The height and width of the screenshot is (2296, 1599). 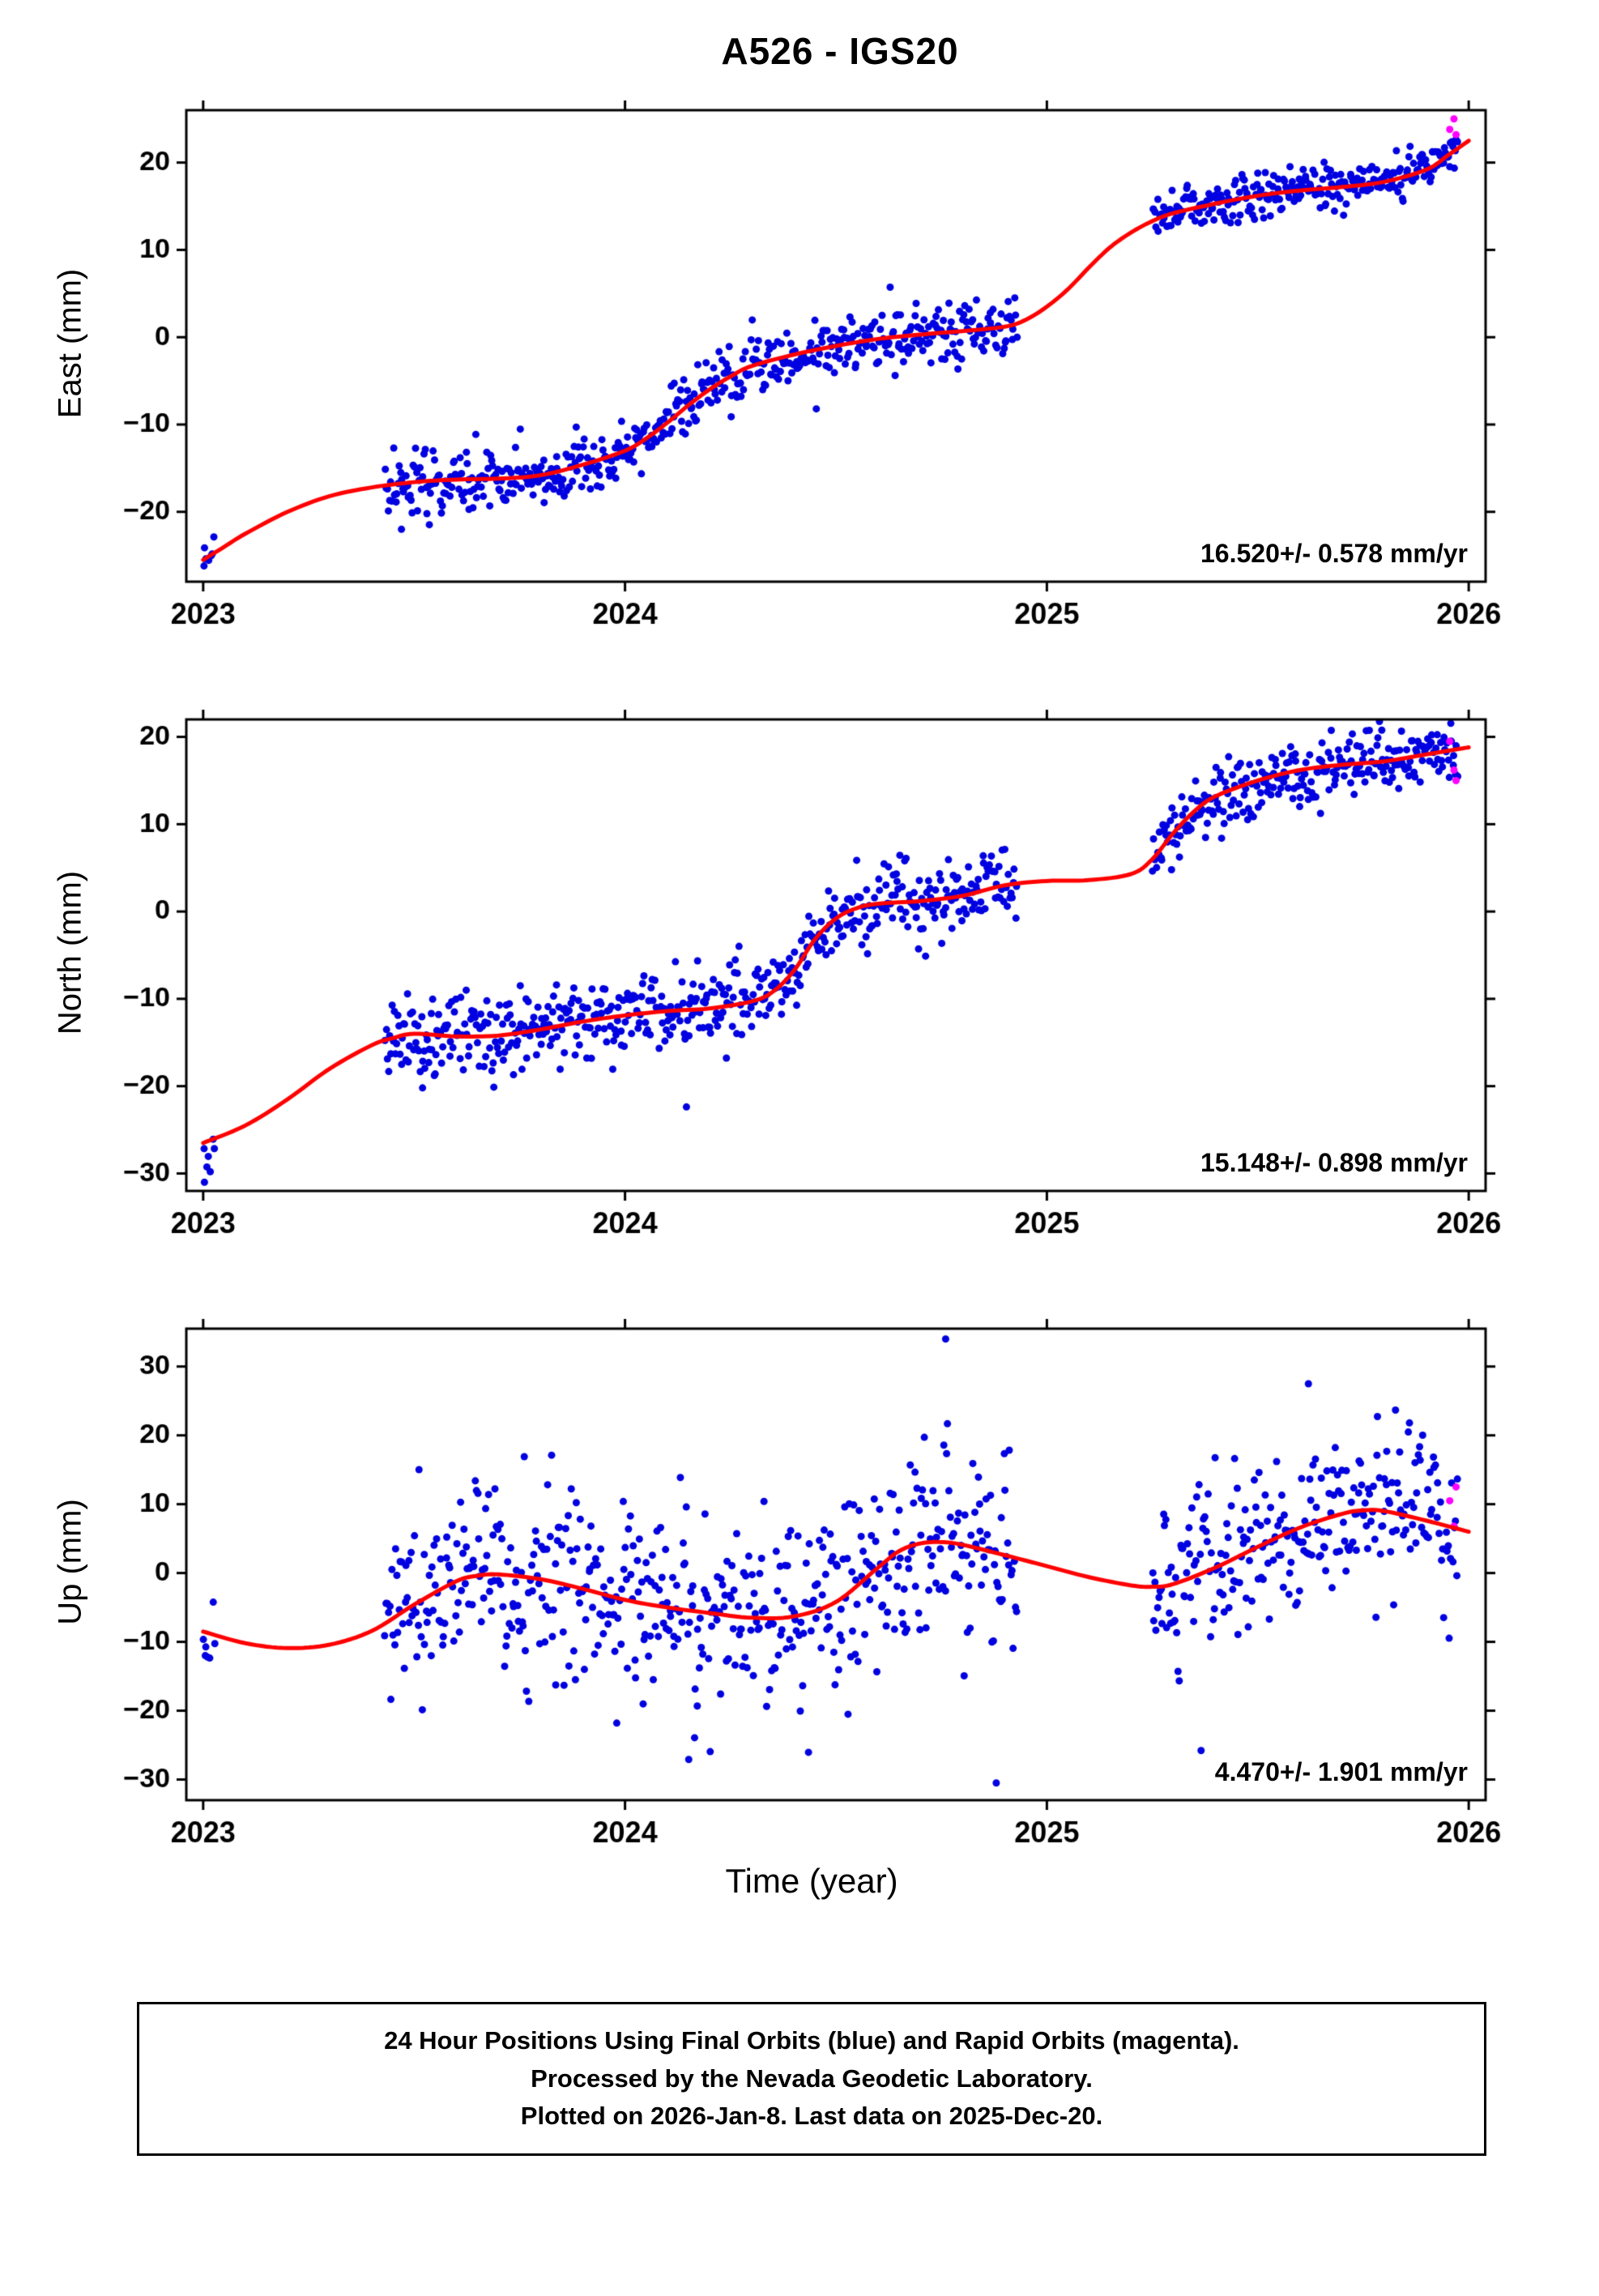 What do you see at coordinates (70, 953) in the screenshot?
I see `north-axis-label: North (mm)` at bounding box center [70, 953].